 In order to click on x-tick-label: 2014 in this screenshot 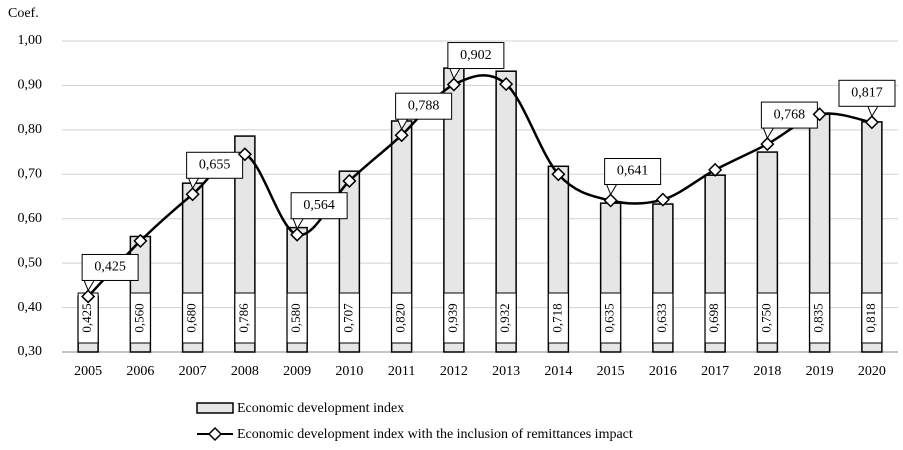, I will do `click(558, 371)`.